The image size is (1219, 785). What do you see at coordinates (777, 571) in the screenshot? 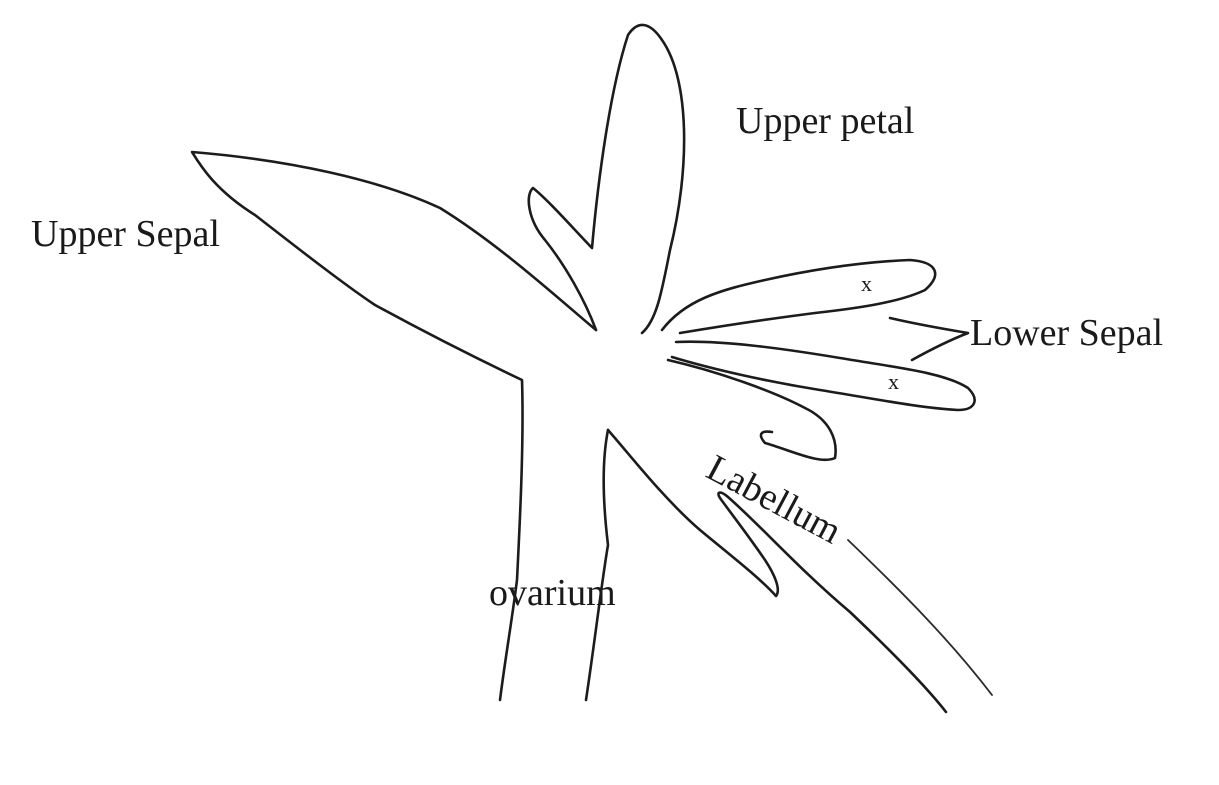
I see `labellum-lower-left-outline` at bounding box center [777, 571].